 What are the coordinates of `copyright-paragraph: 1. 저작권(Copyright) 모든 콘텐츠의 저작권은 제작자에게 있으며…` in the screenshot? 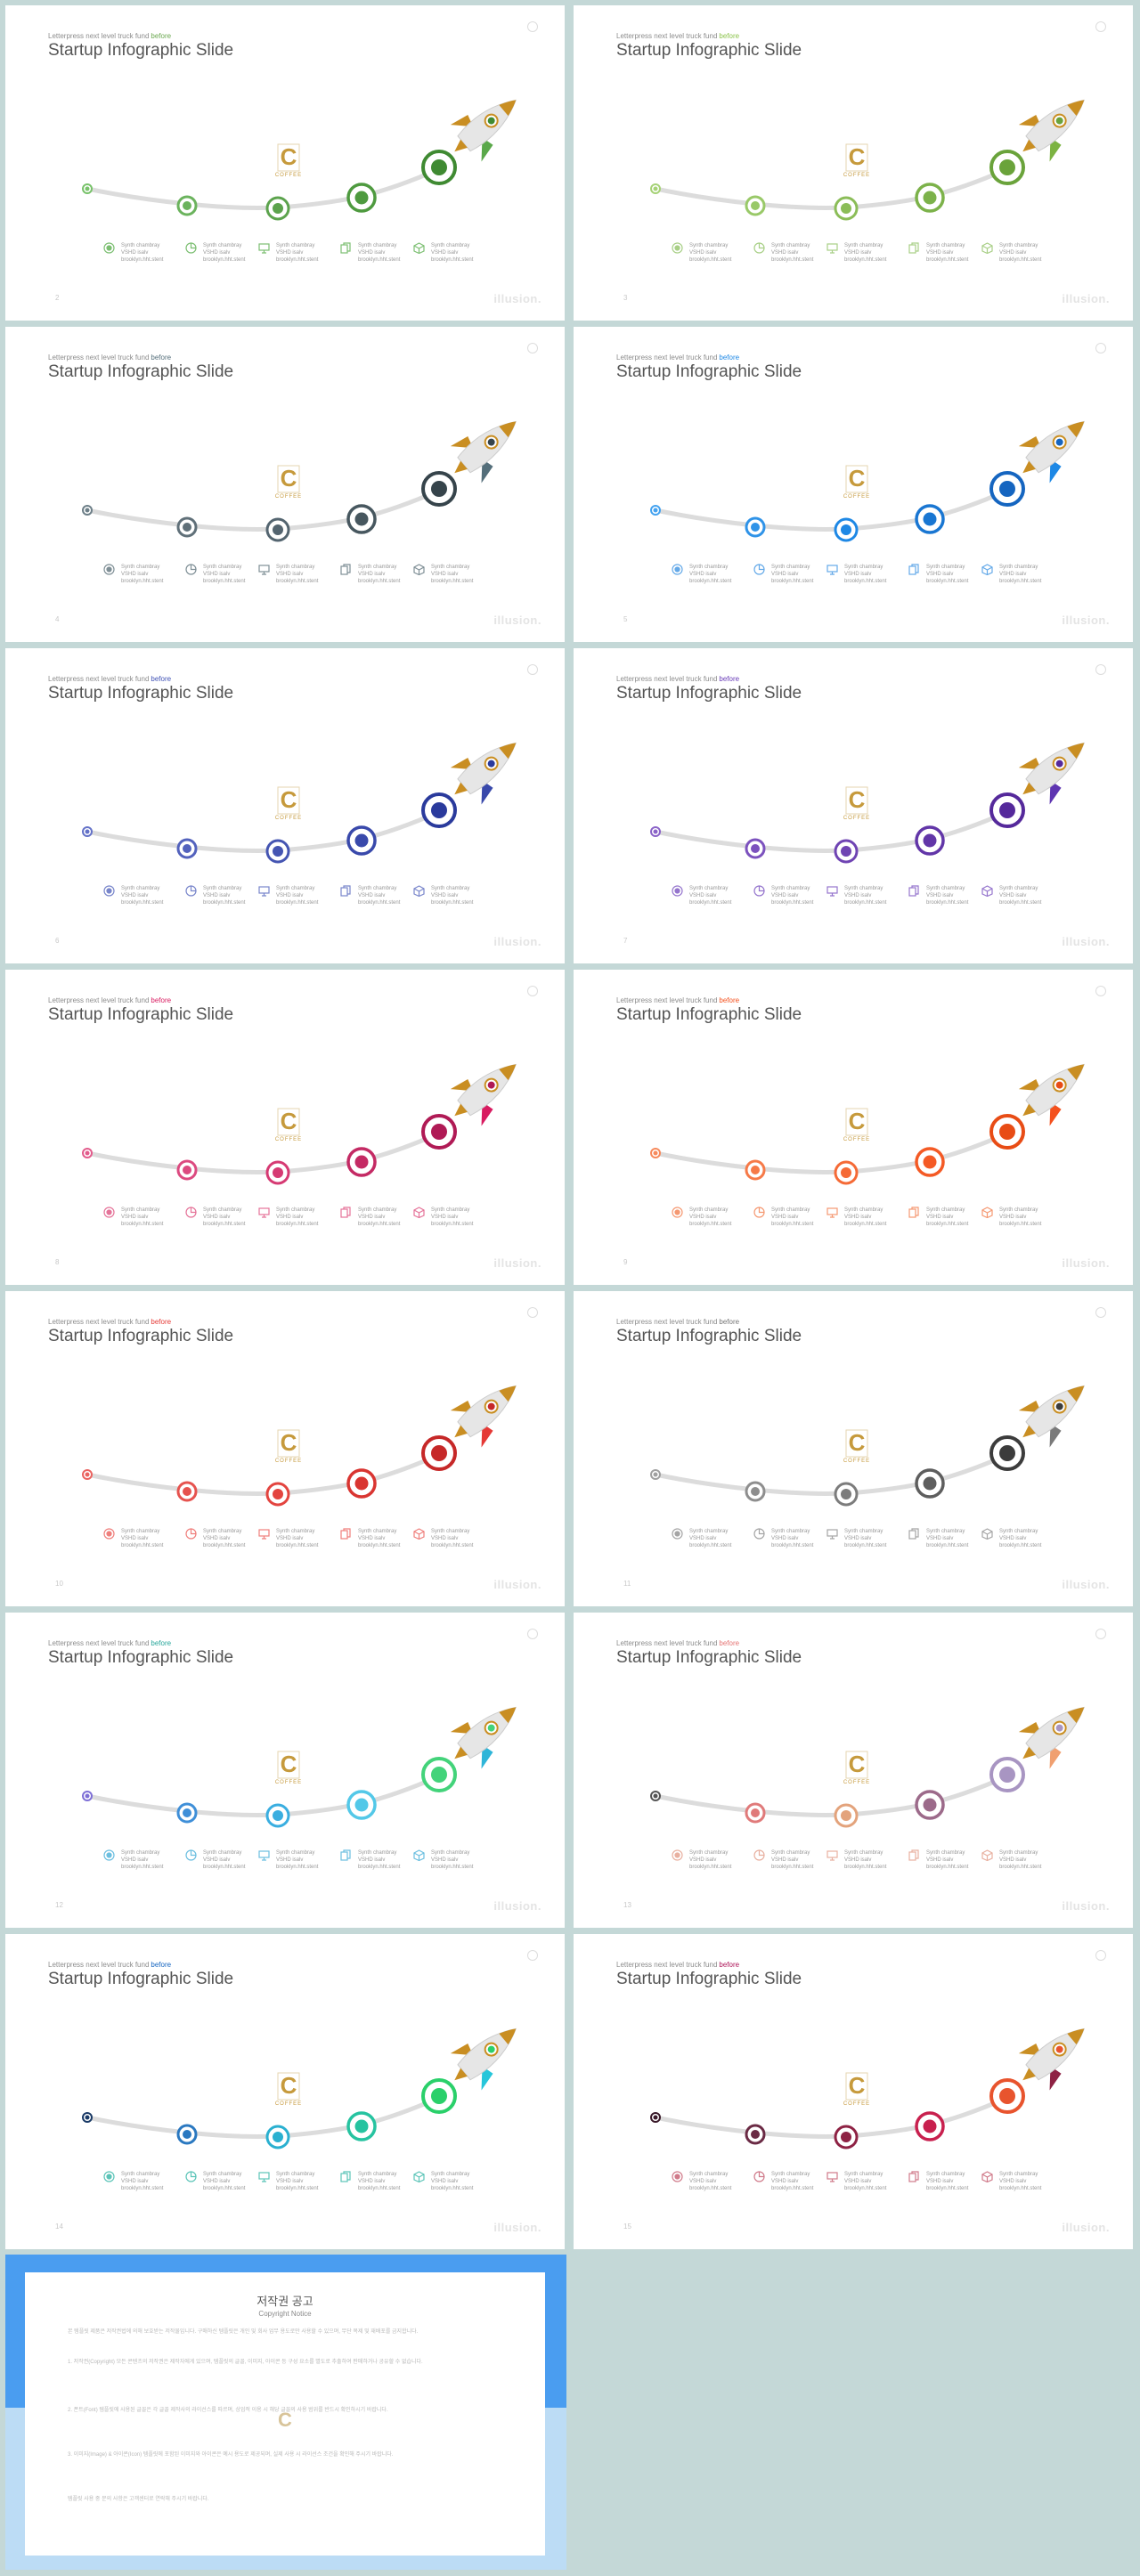 It's located at (245, 2362).